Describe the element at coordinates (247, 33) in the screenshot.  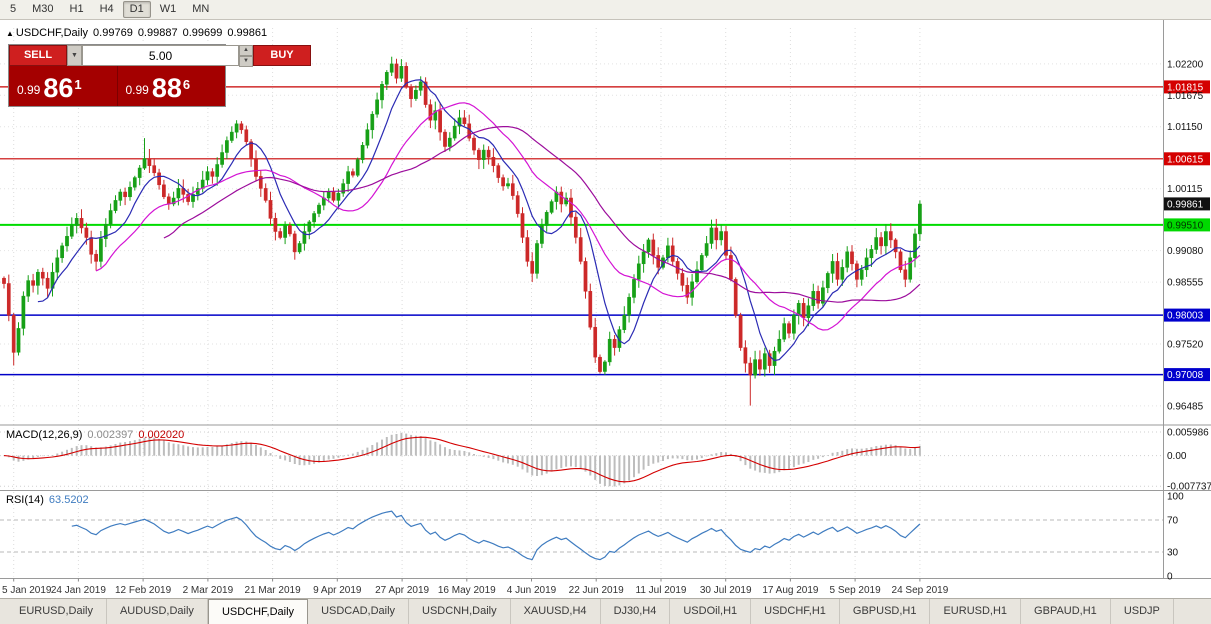
I see `close-value: 0.99861` at that location.